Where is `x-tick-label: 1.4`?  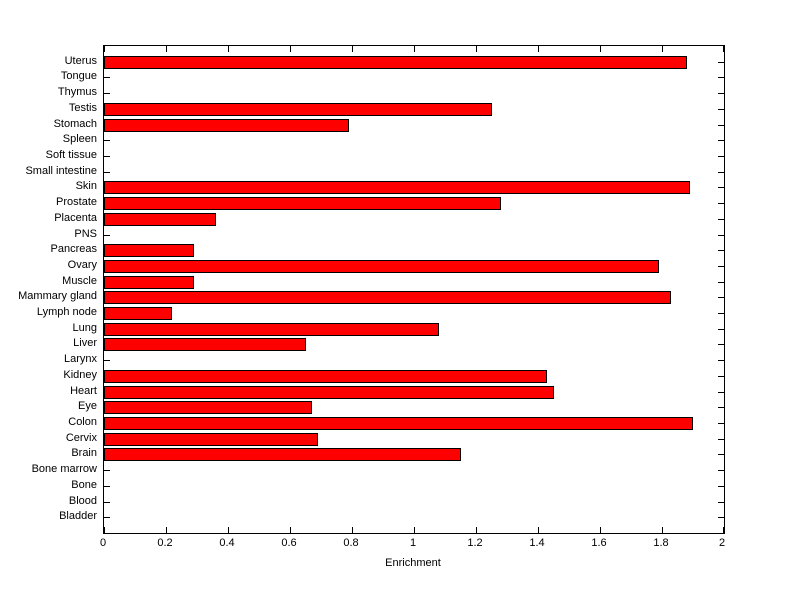
x-tick-label: 1.4 is located at coordinates (537, 543).